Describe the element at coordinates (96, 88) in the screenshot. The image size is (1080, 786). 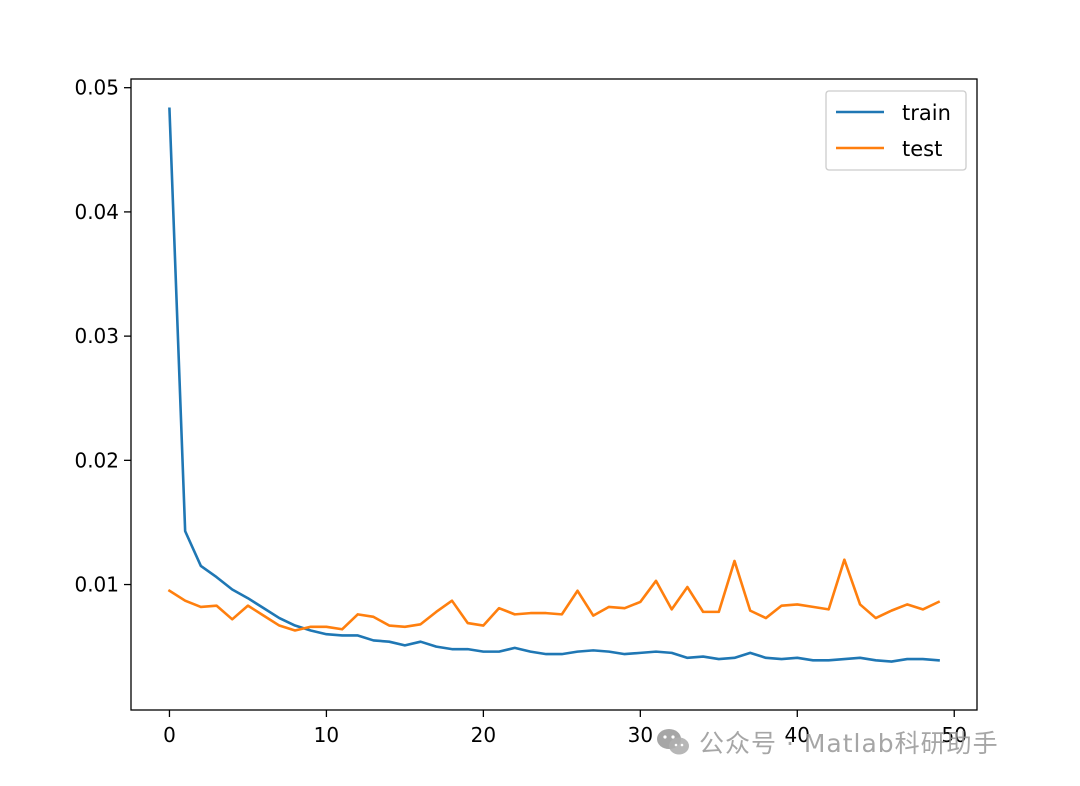
I see `y-tick-label: 0.05` at that location.